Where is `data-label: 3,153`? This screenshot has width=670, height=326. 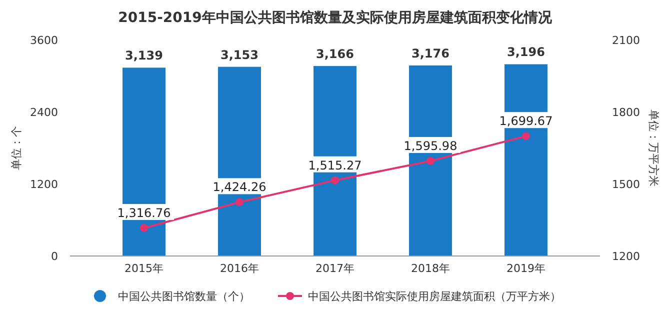
data-label: 3,153 is located at coordinates (239, 55).